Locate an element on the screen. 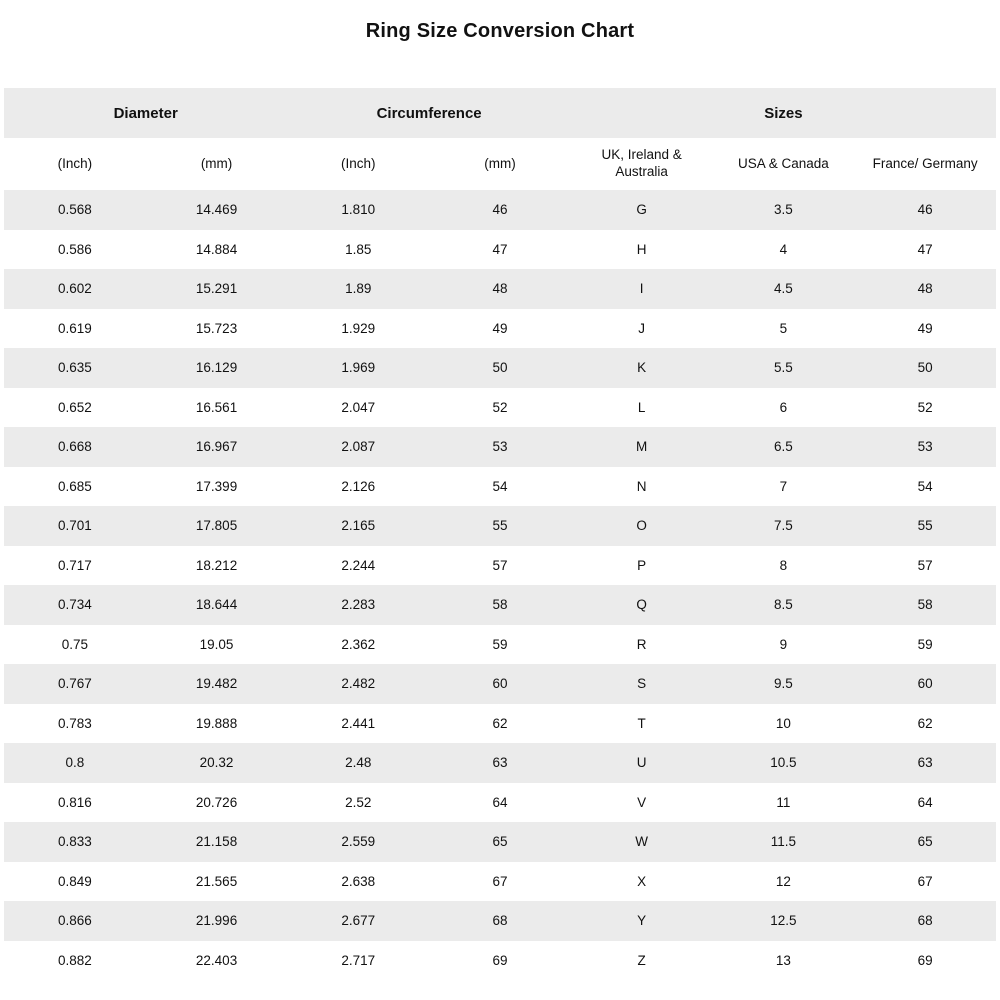 The image size is (1000, 1000). table-cell: 48 is located at coordinates (925, 289).